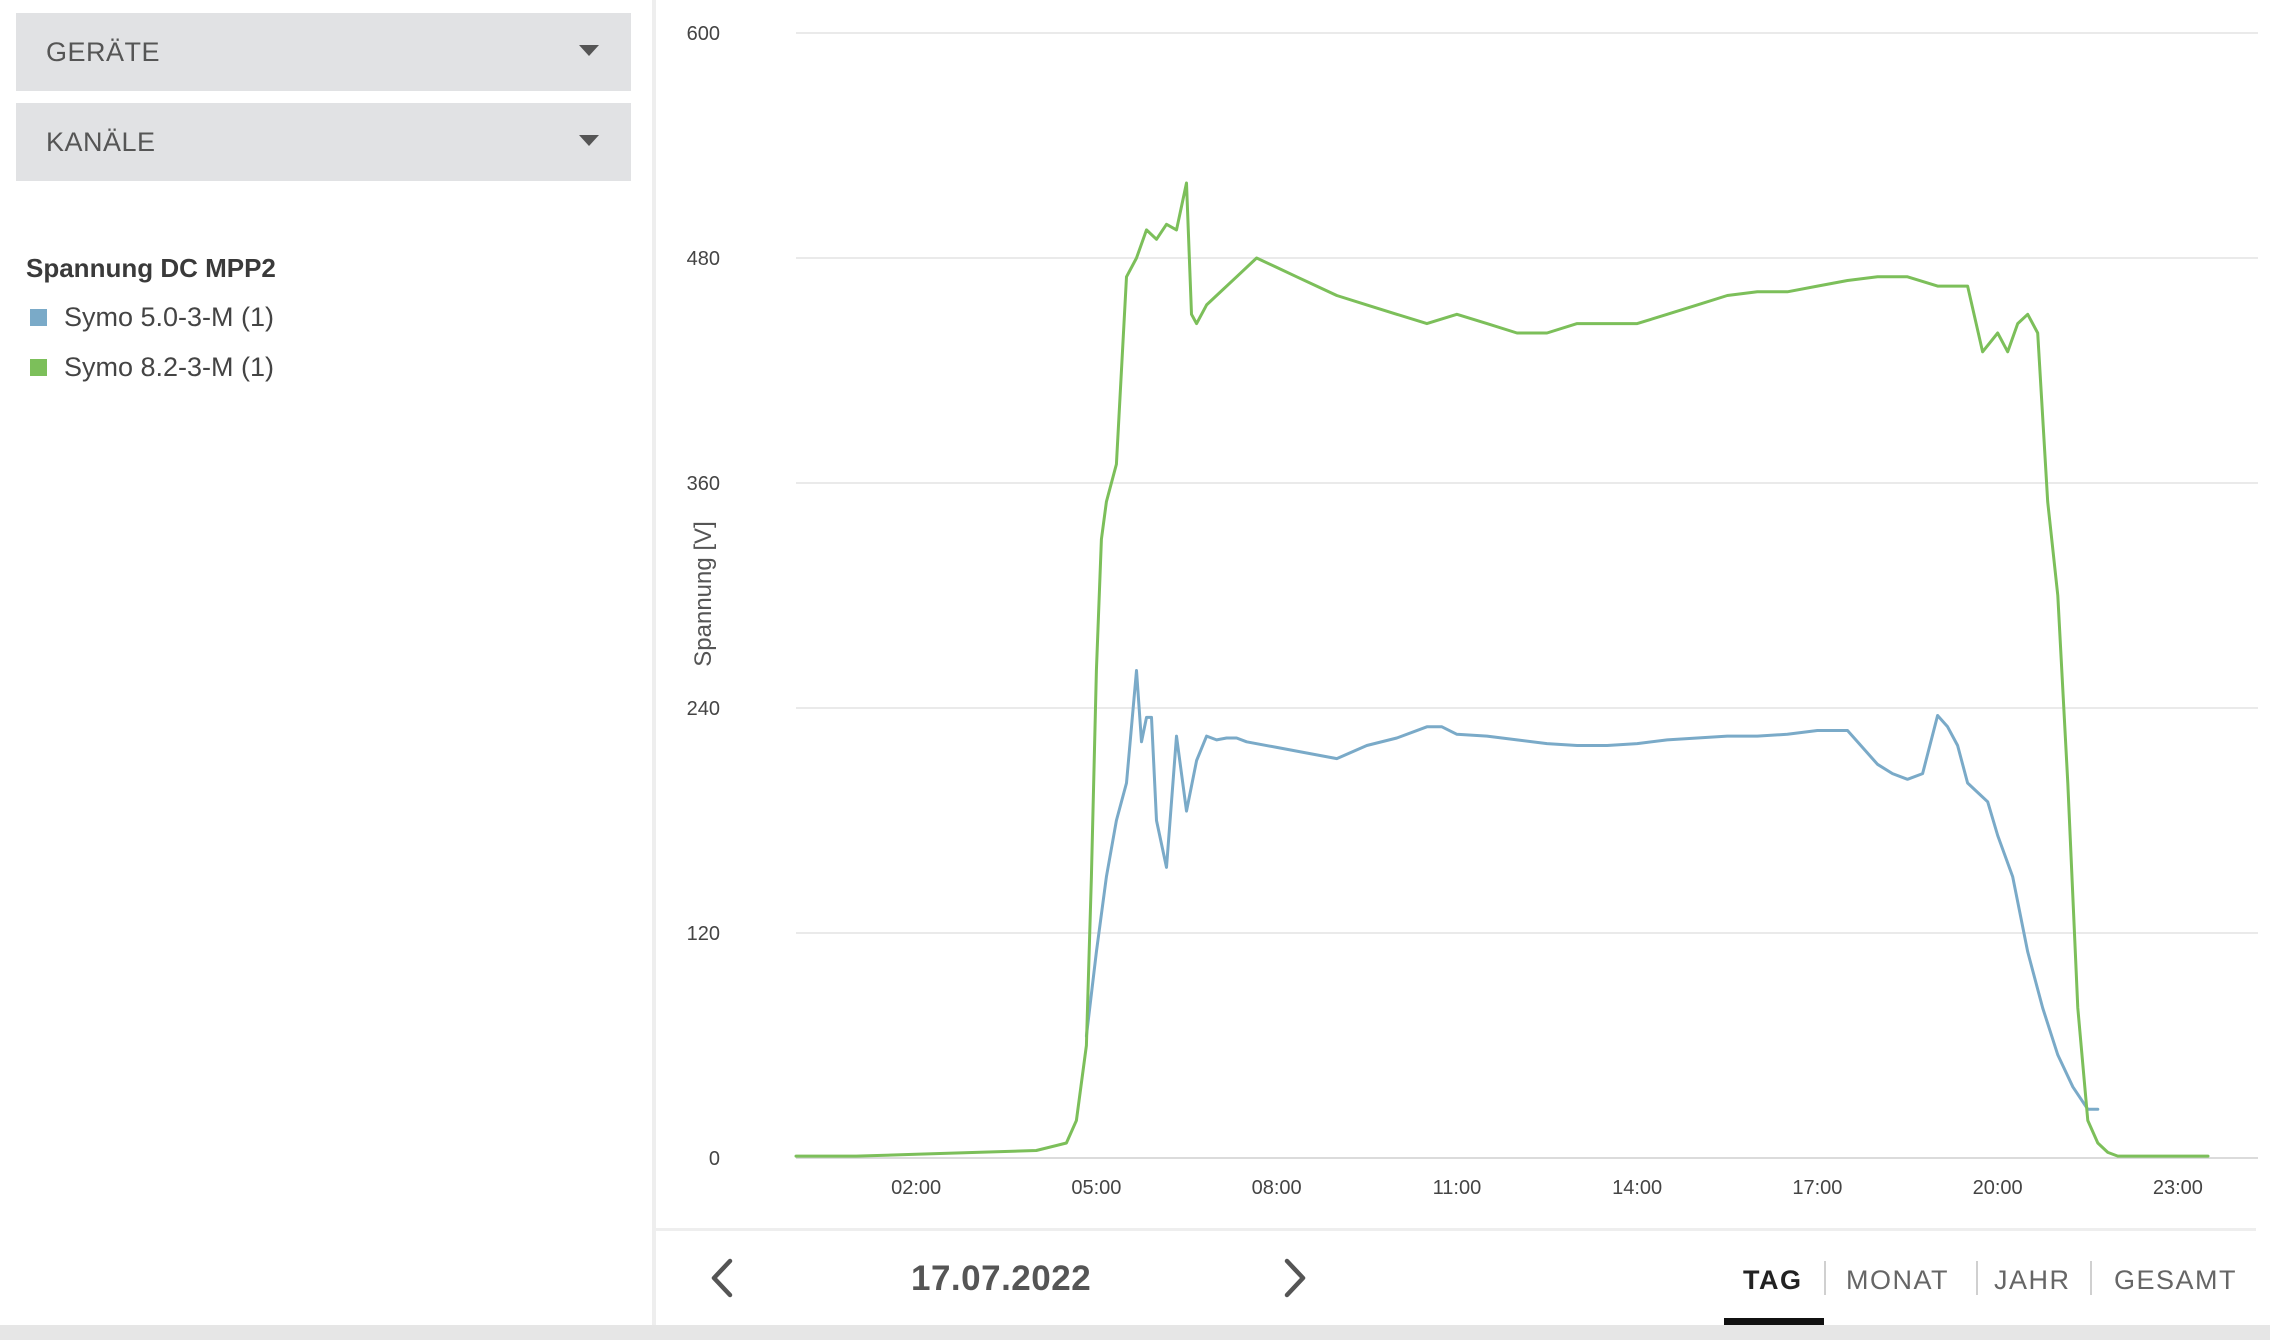  What do you see at coordinates (916, 1188) in the screenshot?
I see `x-tick-label: 02:00` at bounding box center [916, 1188].